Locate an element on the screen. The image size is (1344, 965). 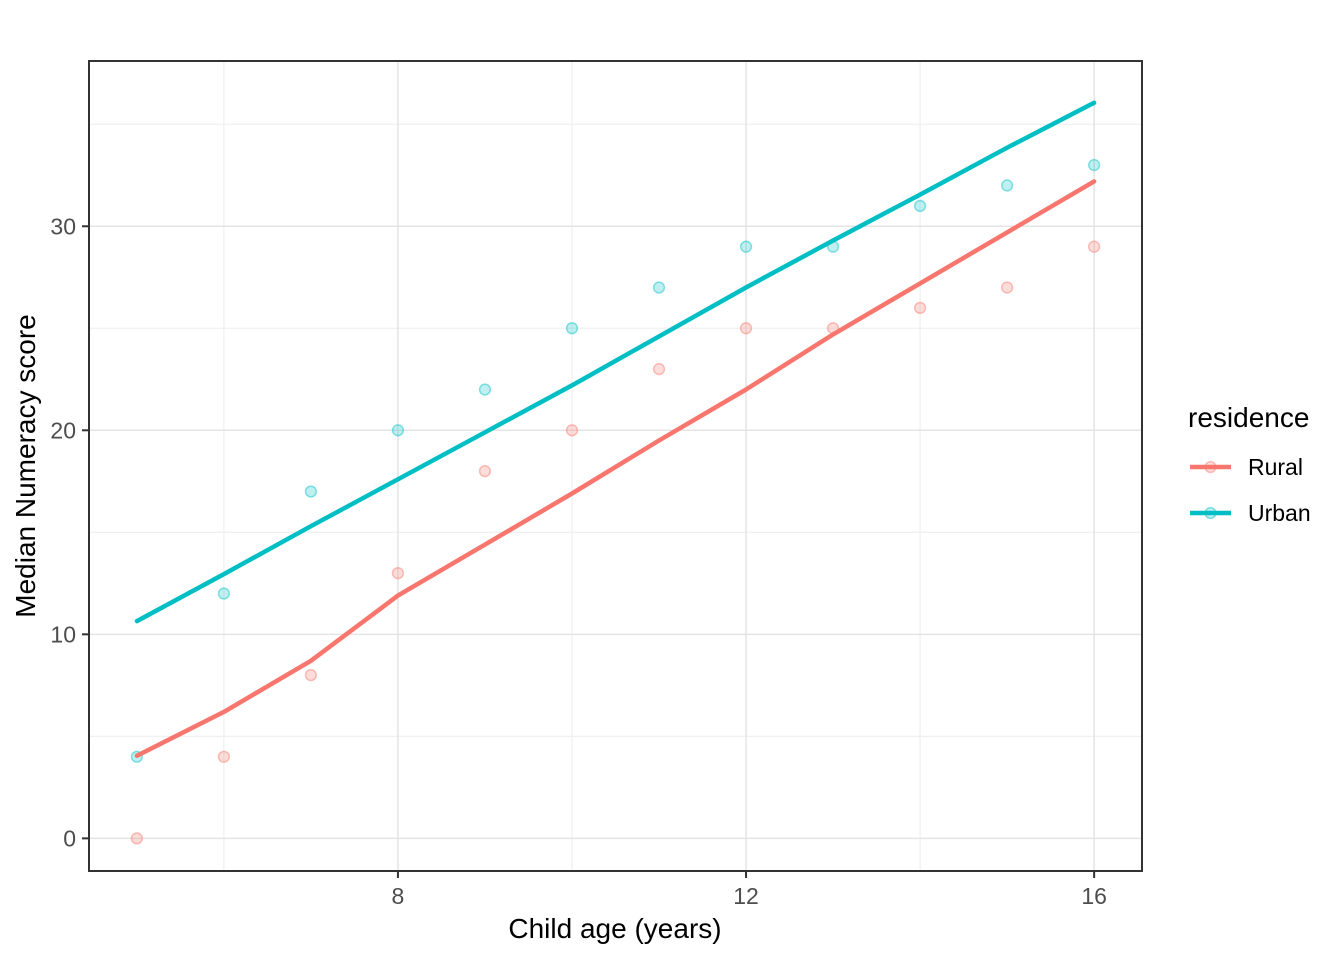
x-axis-ticks is located at coordinates (746, 874).